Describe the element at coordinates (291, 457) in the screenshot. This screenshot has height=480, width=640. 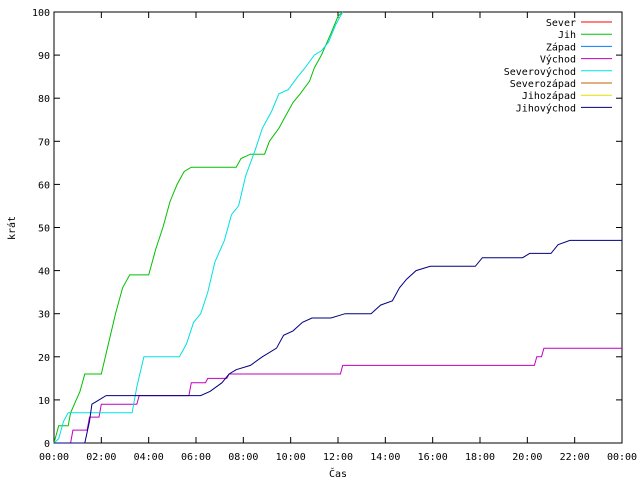
I see `x-tick-label: 10:00` at that location.